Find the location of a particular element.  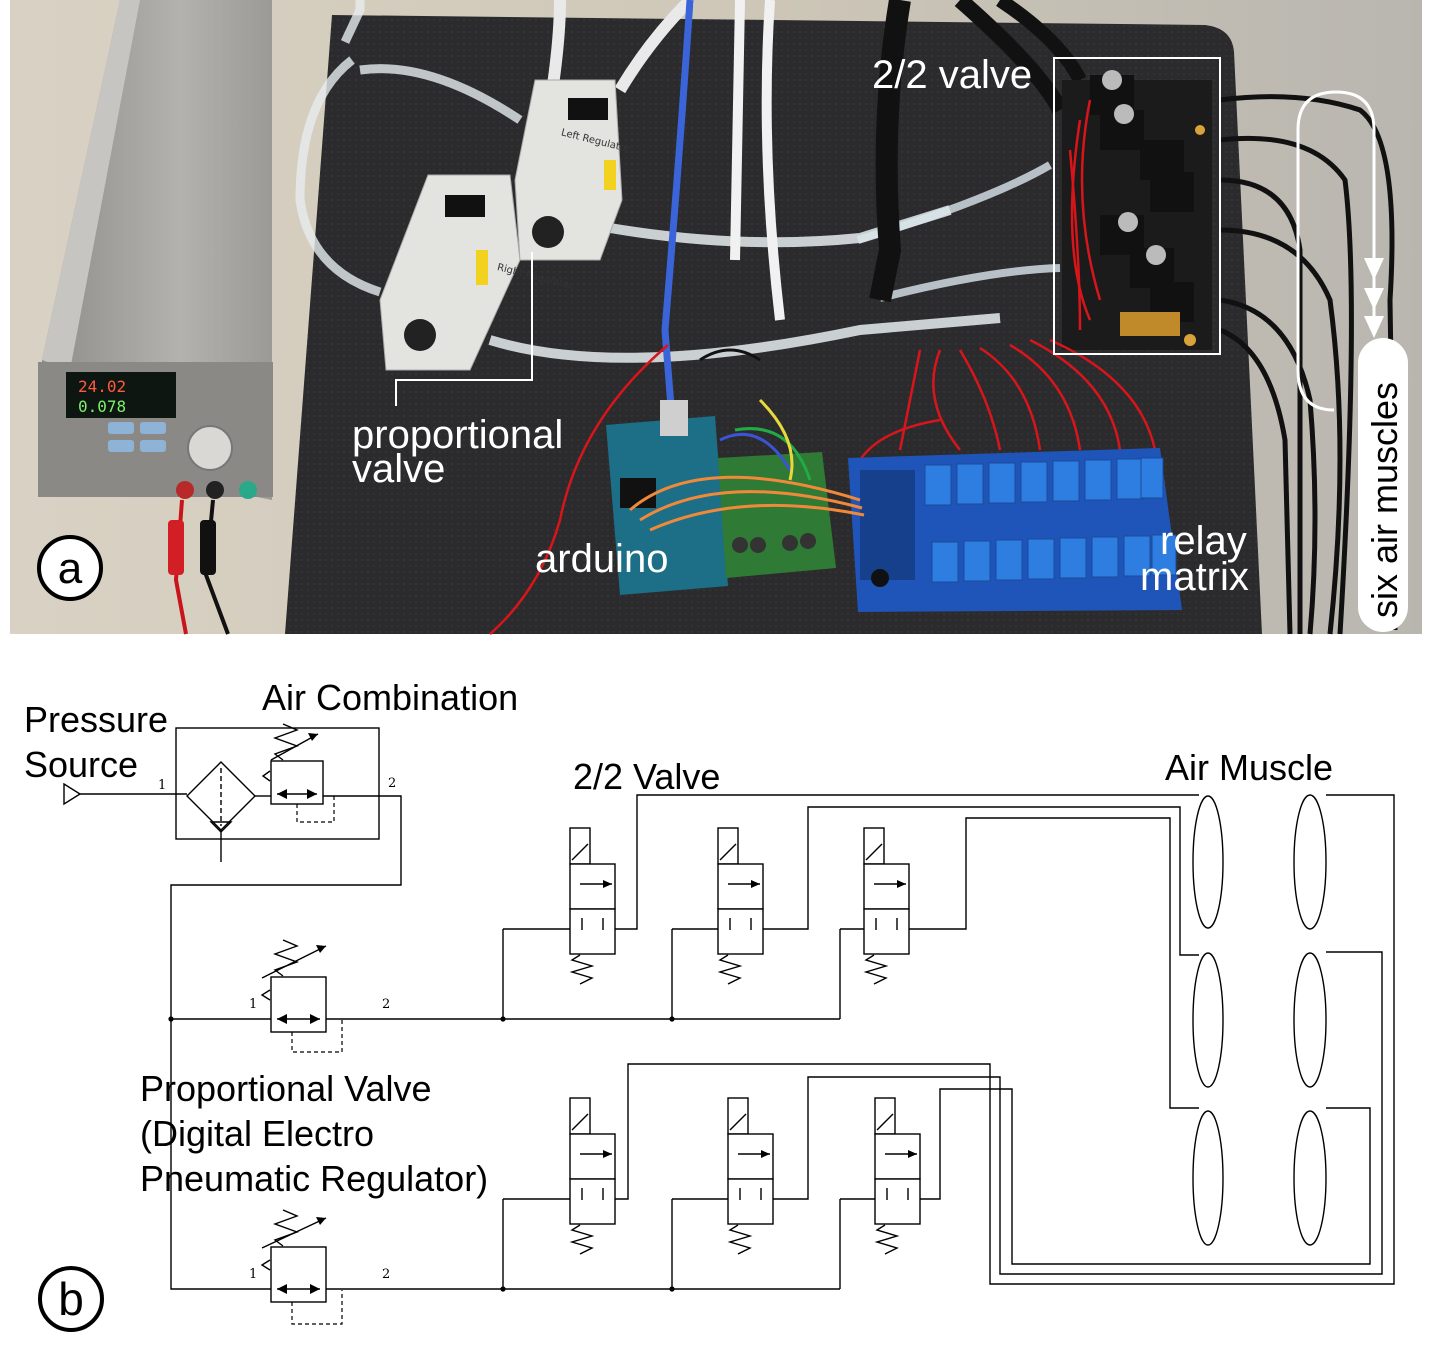

supply-lines is located at coordinates (285, 1042).